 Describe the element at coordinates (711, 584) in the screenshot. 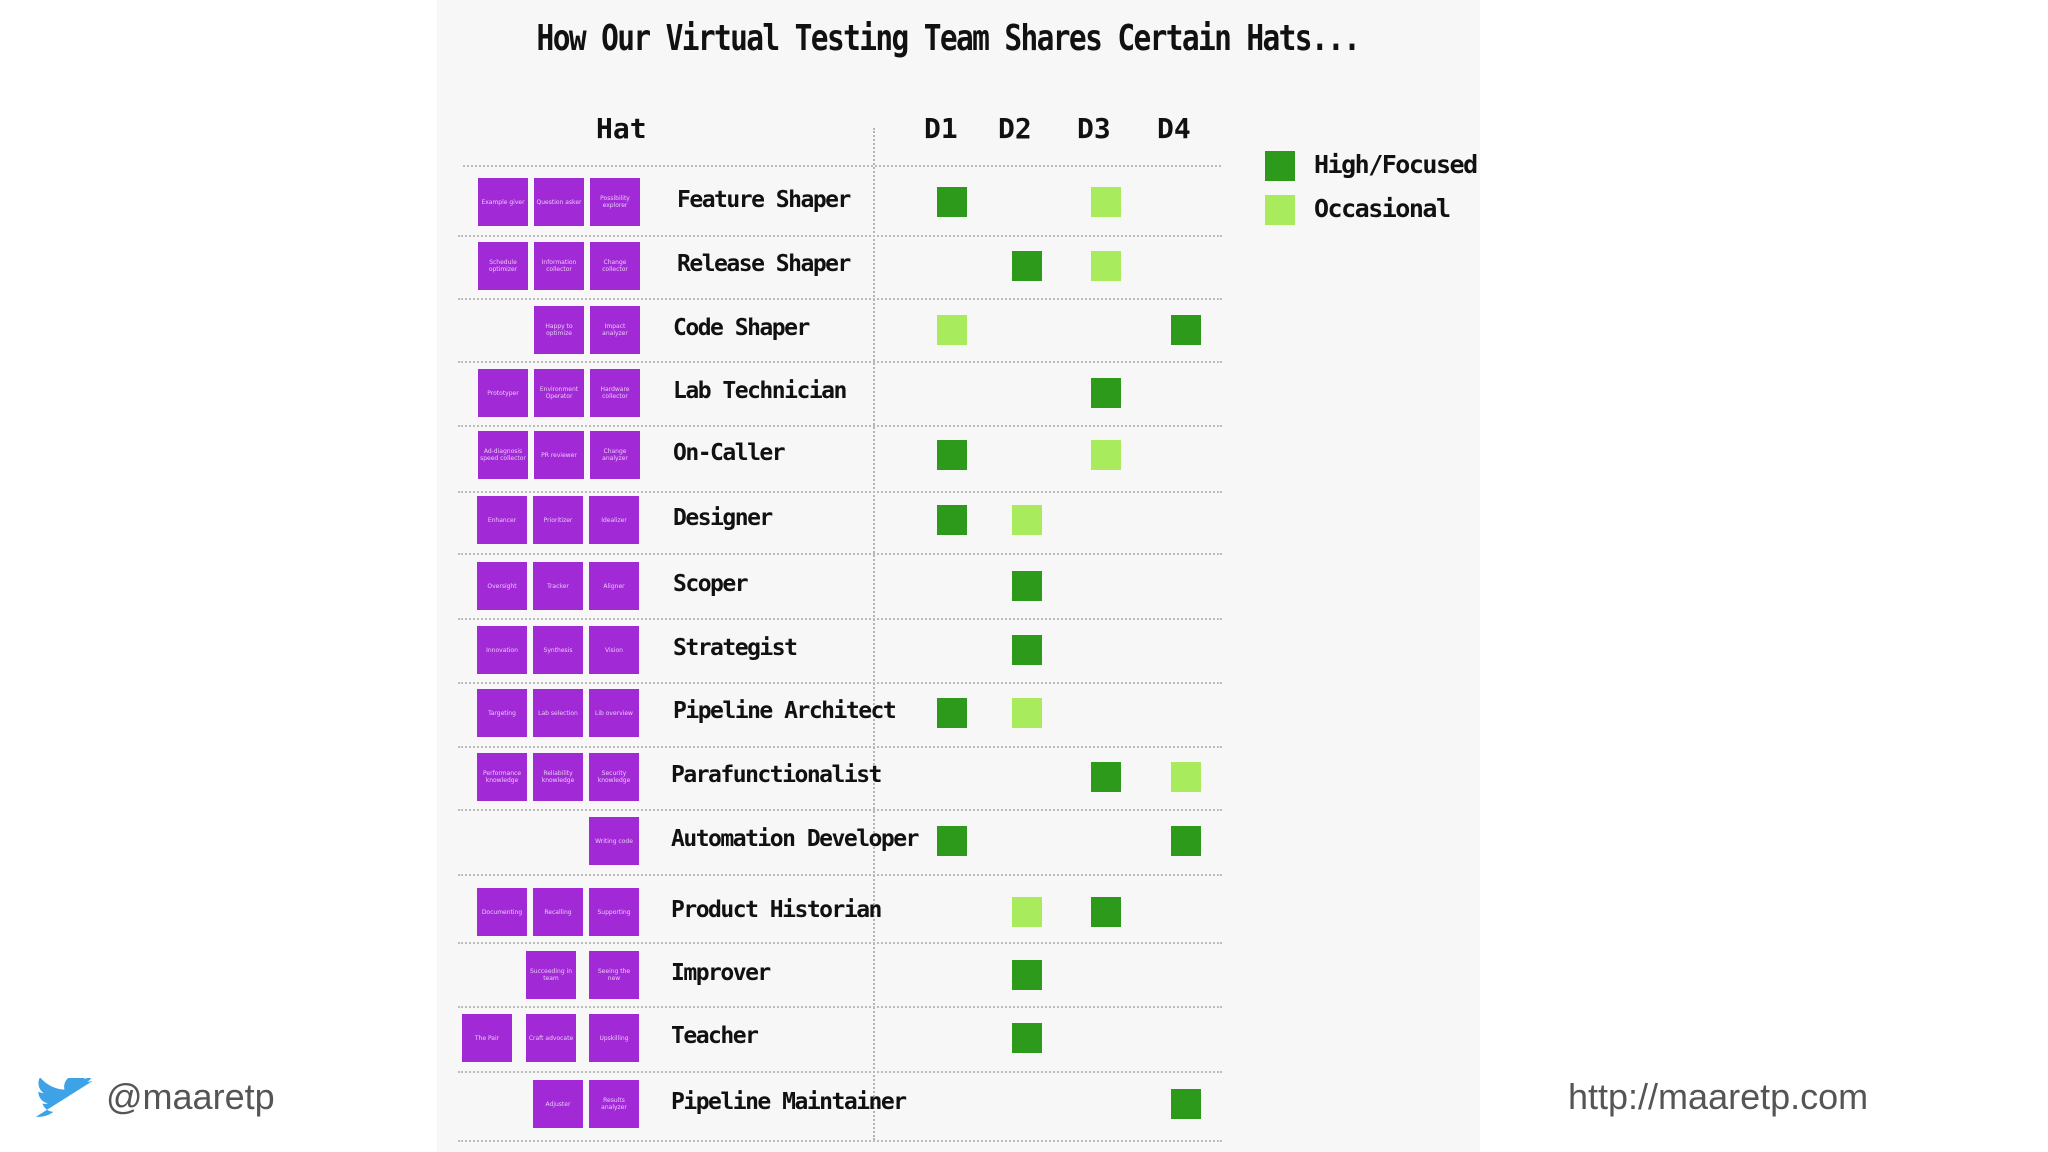

I see `hat-label: Scoper` at that location.